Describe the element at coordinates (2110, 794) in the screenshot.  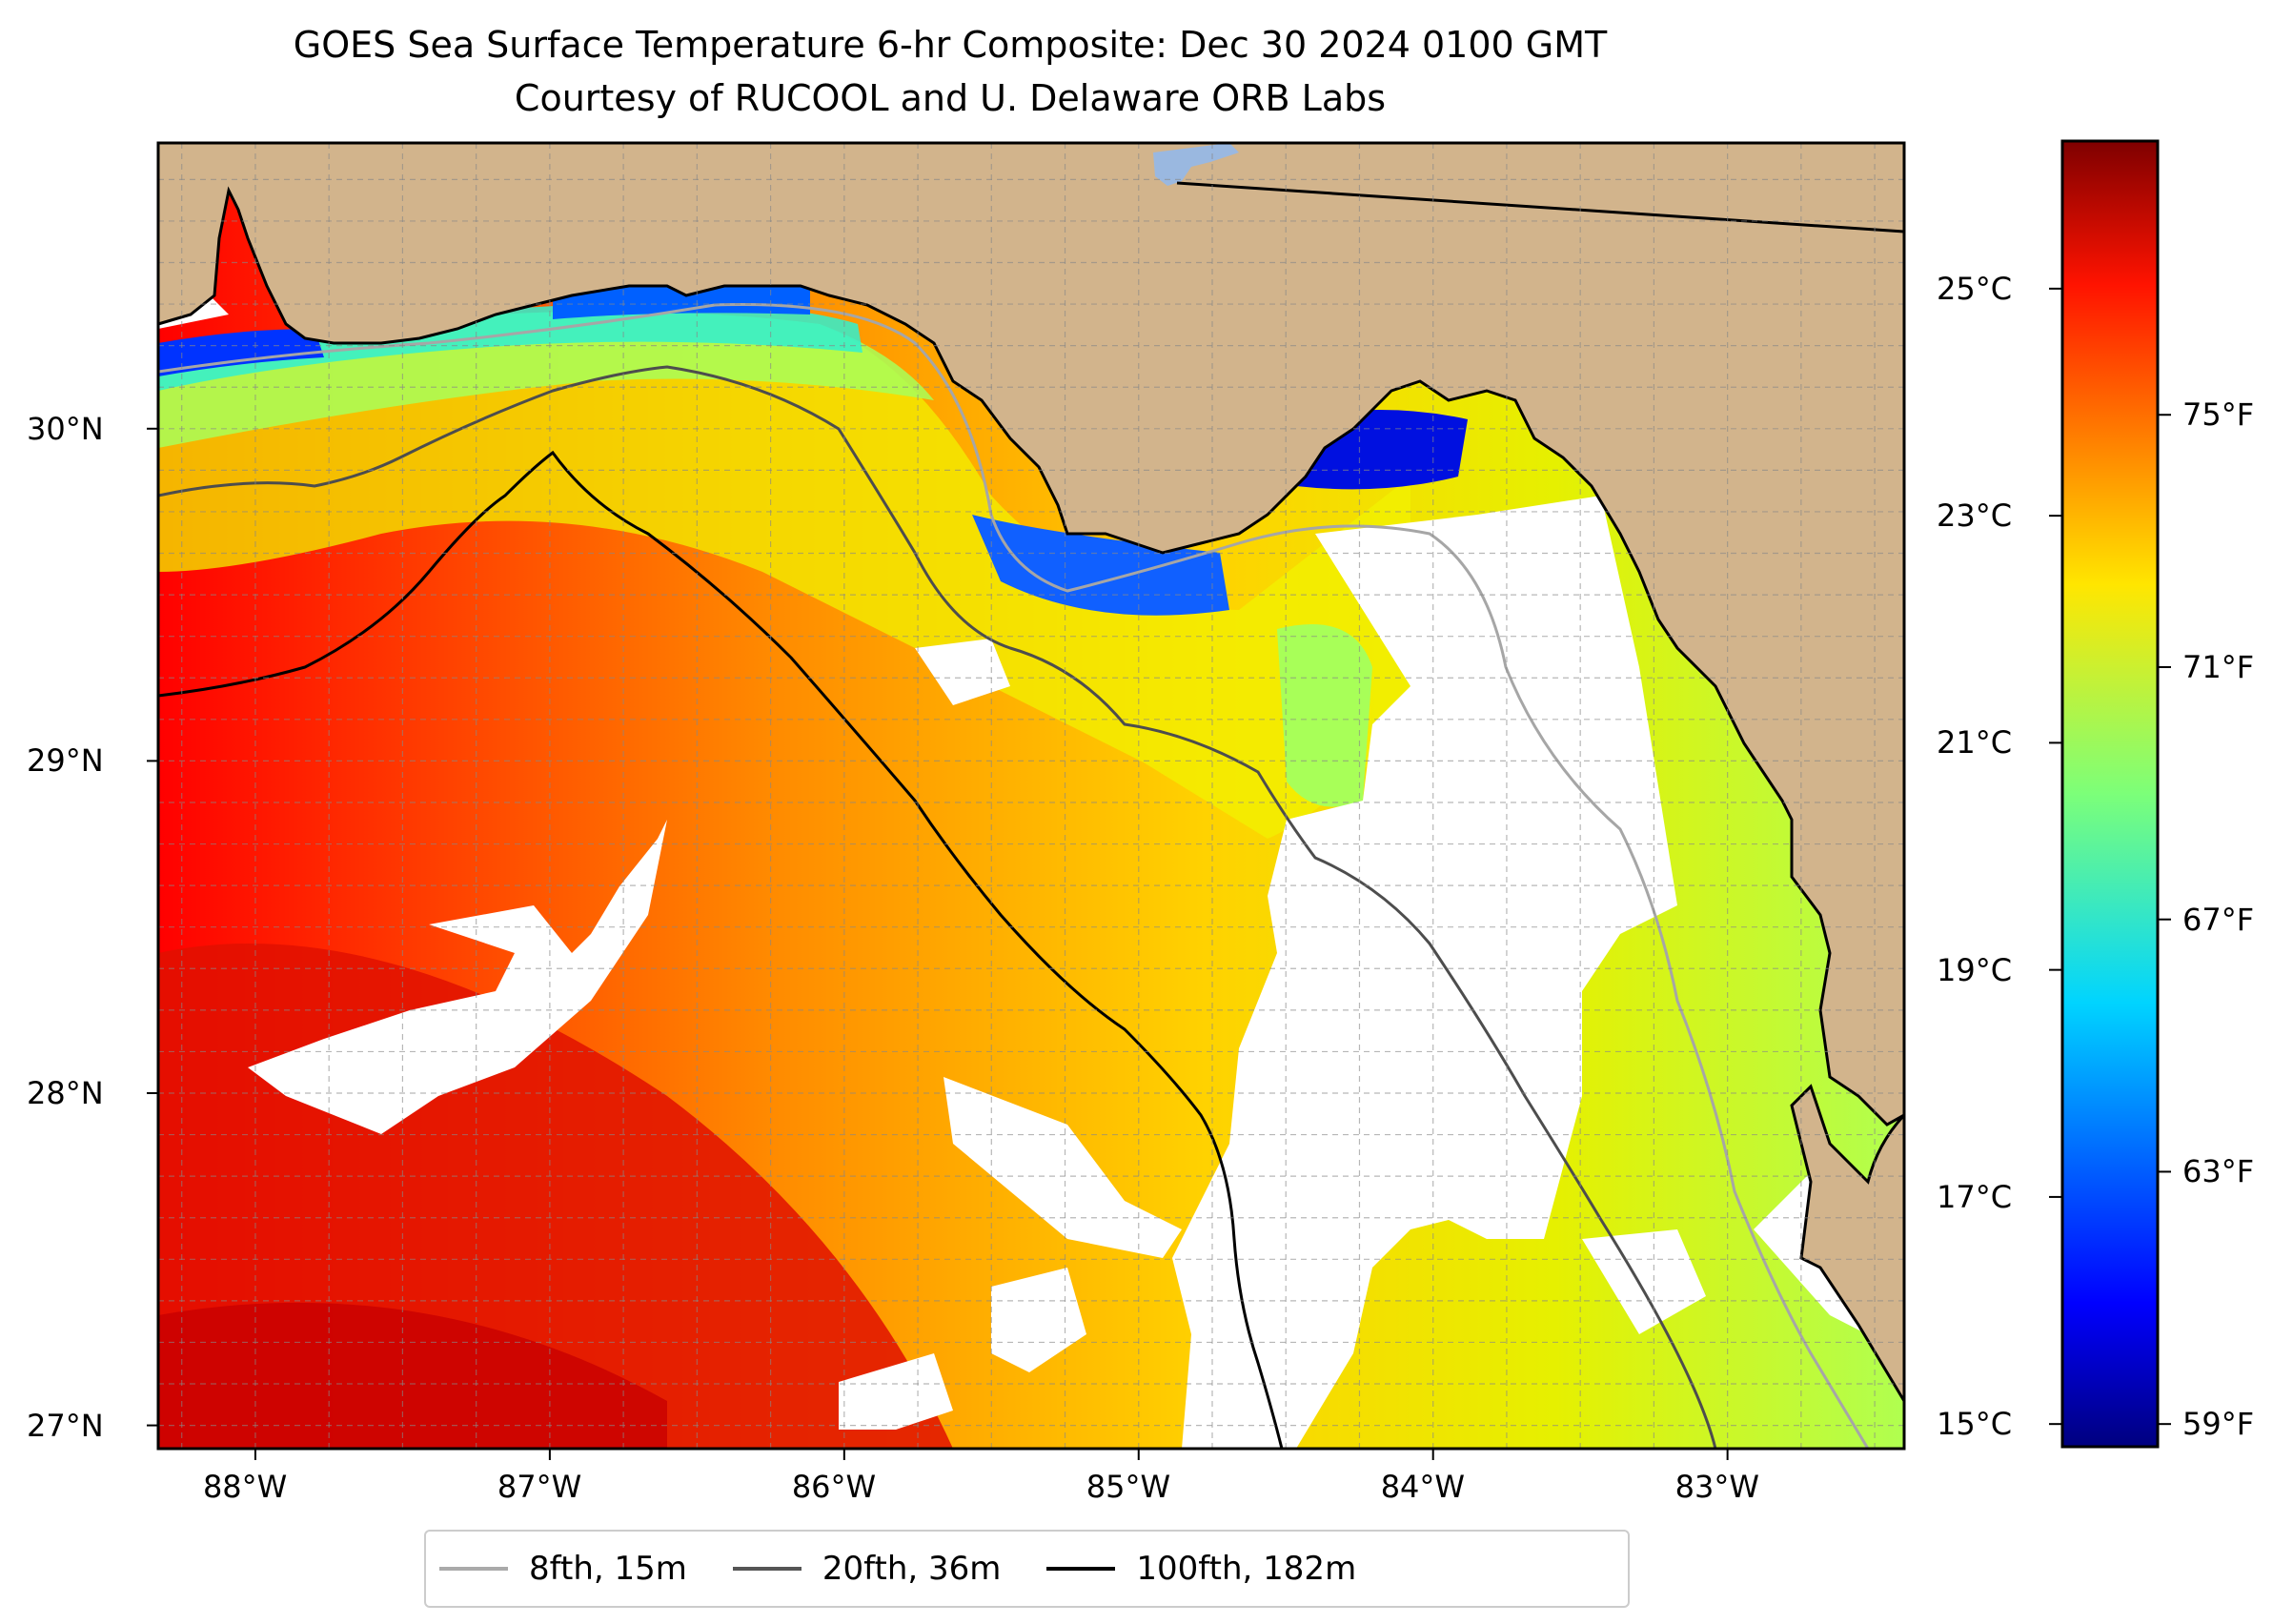
I see `colorbar` at that location.